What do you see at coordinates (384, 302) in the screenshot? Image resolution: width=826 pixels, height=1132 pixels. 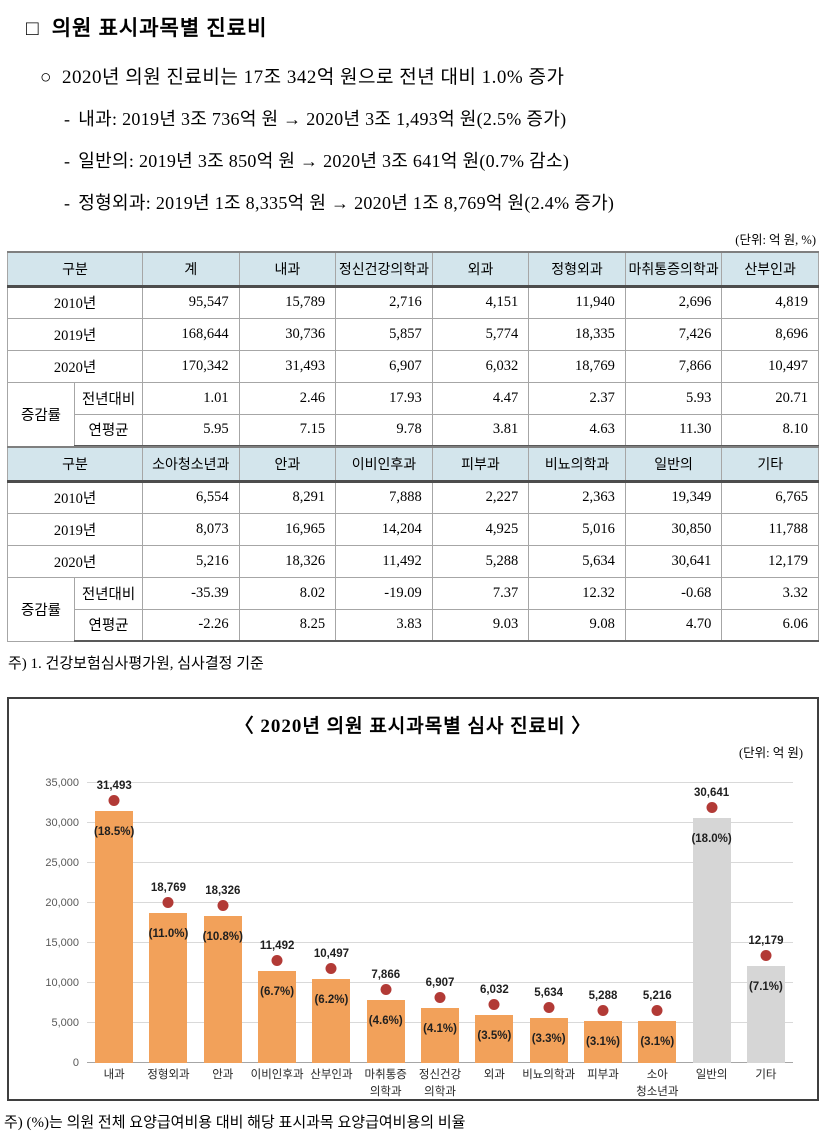 I see `data-cell: 2,716` at bounding box center [384, 302].